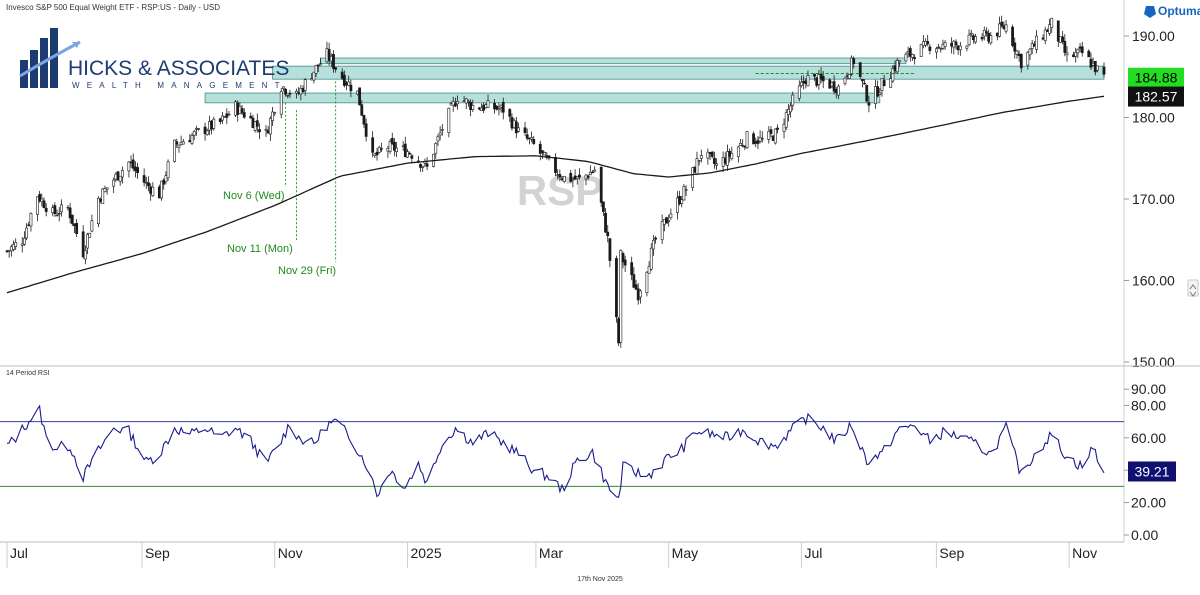 This screenshot has width=1200, height=595. I want to click on firm-logo: HICKS & ASSOCIATES WEALTH MANAGEMENT, so click(154, 59).